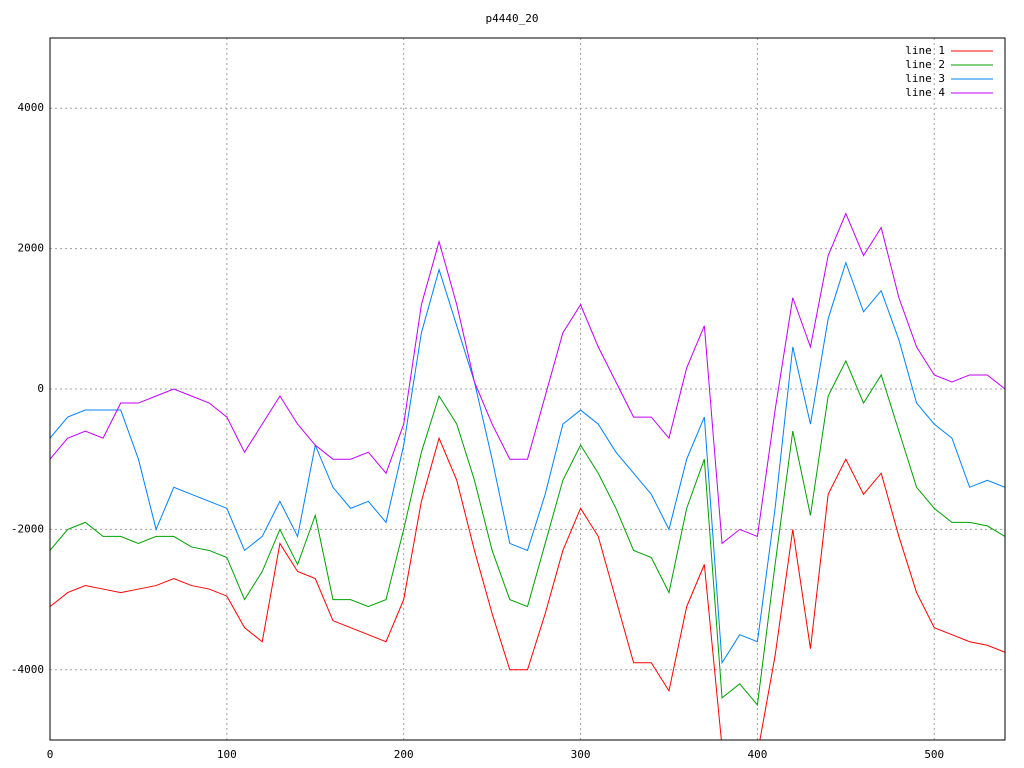 The width and height of the screenshot is (1024, 768). What do you see at coordinates (27, 528) in the screenshot?
I see `y-tick-label: -2000` at bounding box center [27, 528].